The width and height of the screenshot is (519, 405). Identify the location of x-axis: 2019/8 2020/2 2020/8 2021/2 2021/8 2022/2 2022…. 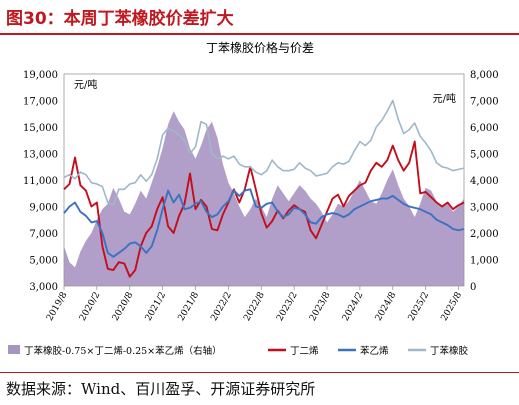
(254, 304).